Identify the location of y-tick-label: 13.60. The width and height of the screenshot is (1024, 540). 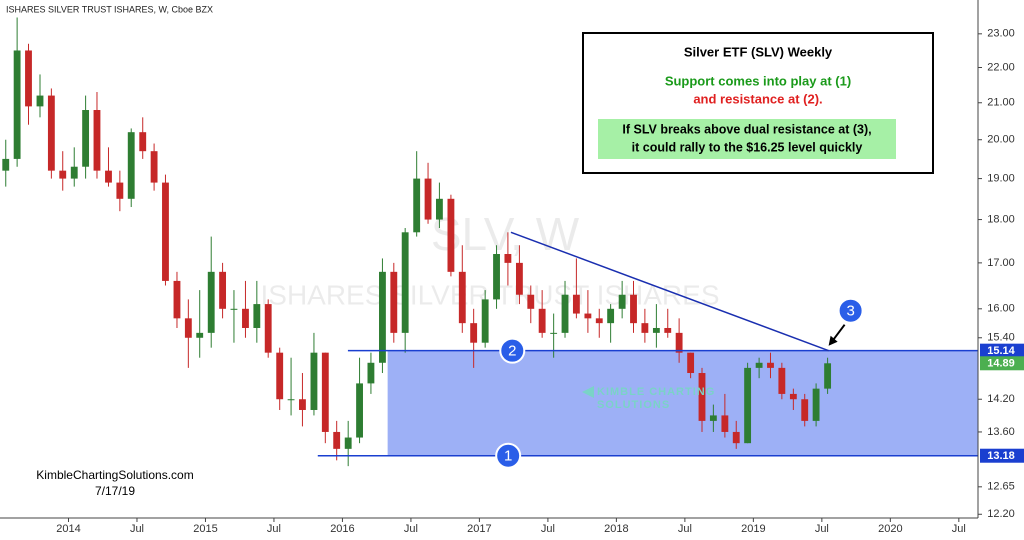
(1001, 432).